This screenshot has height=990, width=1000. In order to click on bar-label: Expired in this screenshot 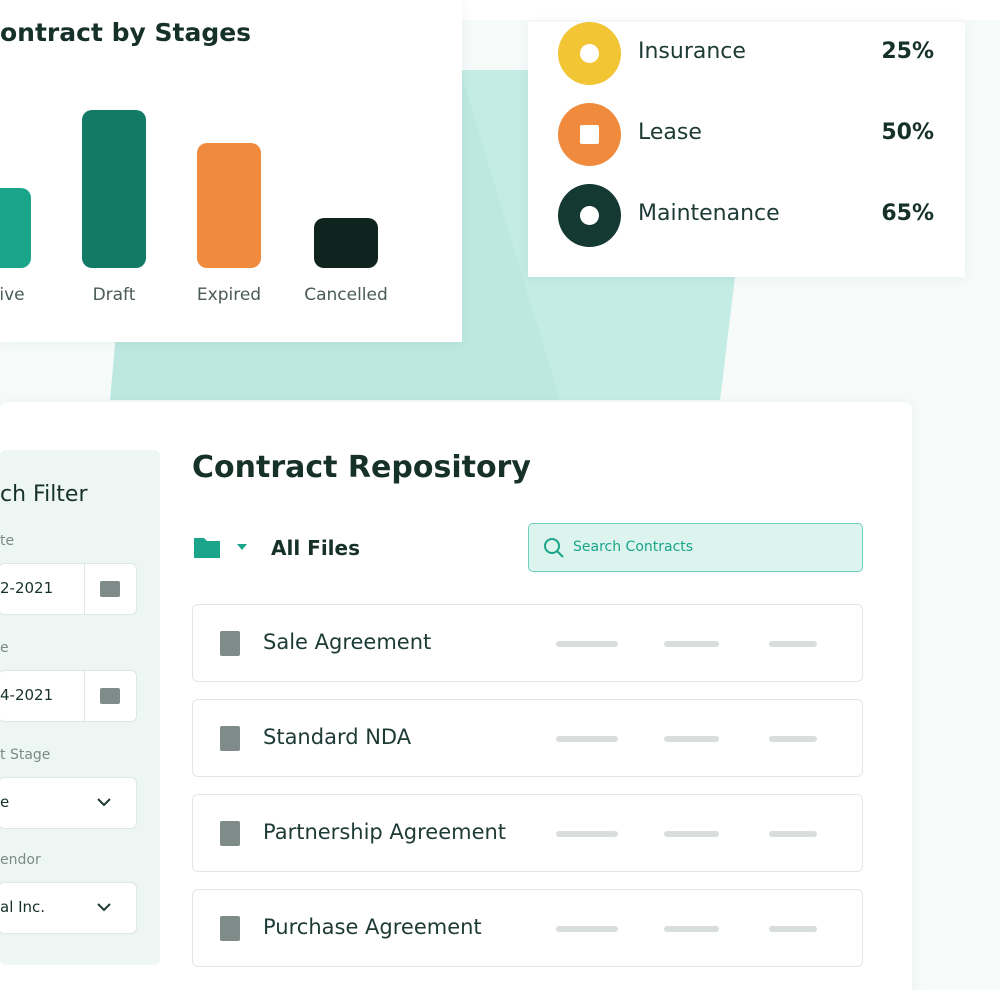, I will do `click(229, 295)`.